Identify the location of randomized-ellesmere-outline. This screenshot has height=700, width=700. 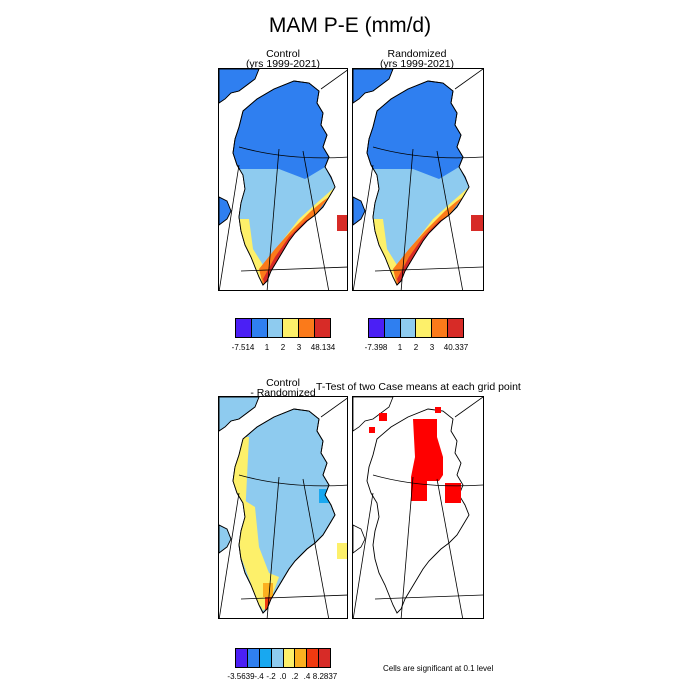
(373, 86).